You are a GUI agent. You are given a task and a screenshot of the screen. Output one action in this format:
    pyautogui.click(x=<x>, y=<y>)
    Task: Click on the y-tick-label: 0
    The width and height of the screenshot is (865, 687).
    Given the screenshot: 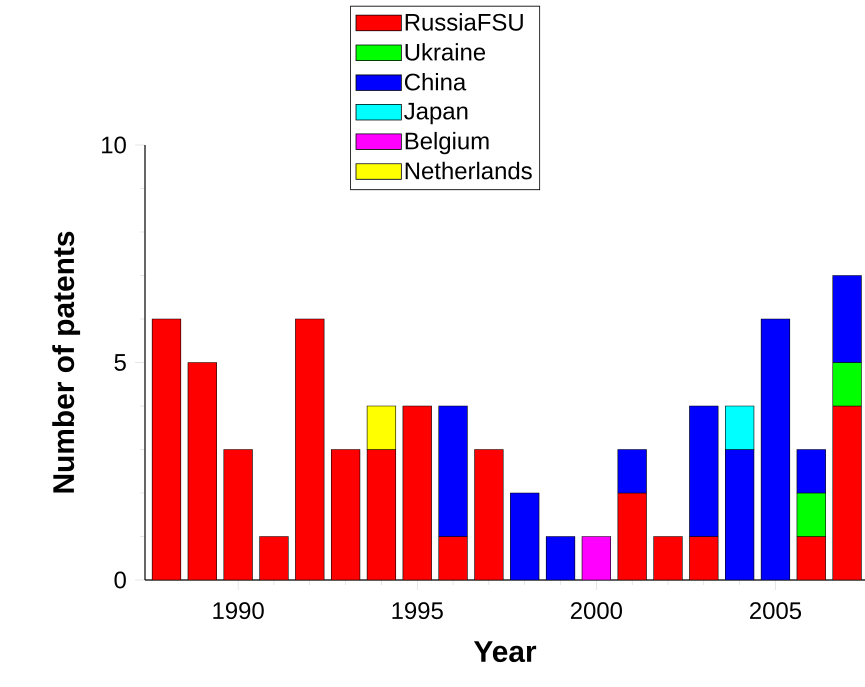 What is the action you would take?
    pyautogui.click(x=120, y=580)
    